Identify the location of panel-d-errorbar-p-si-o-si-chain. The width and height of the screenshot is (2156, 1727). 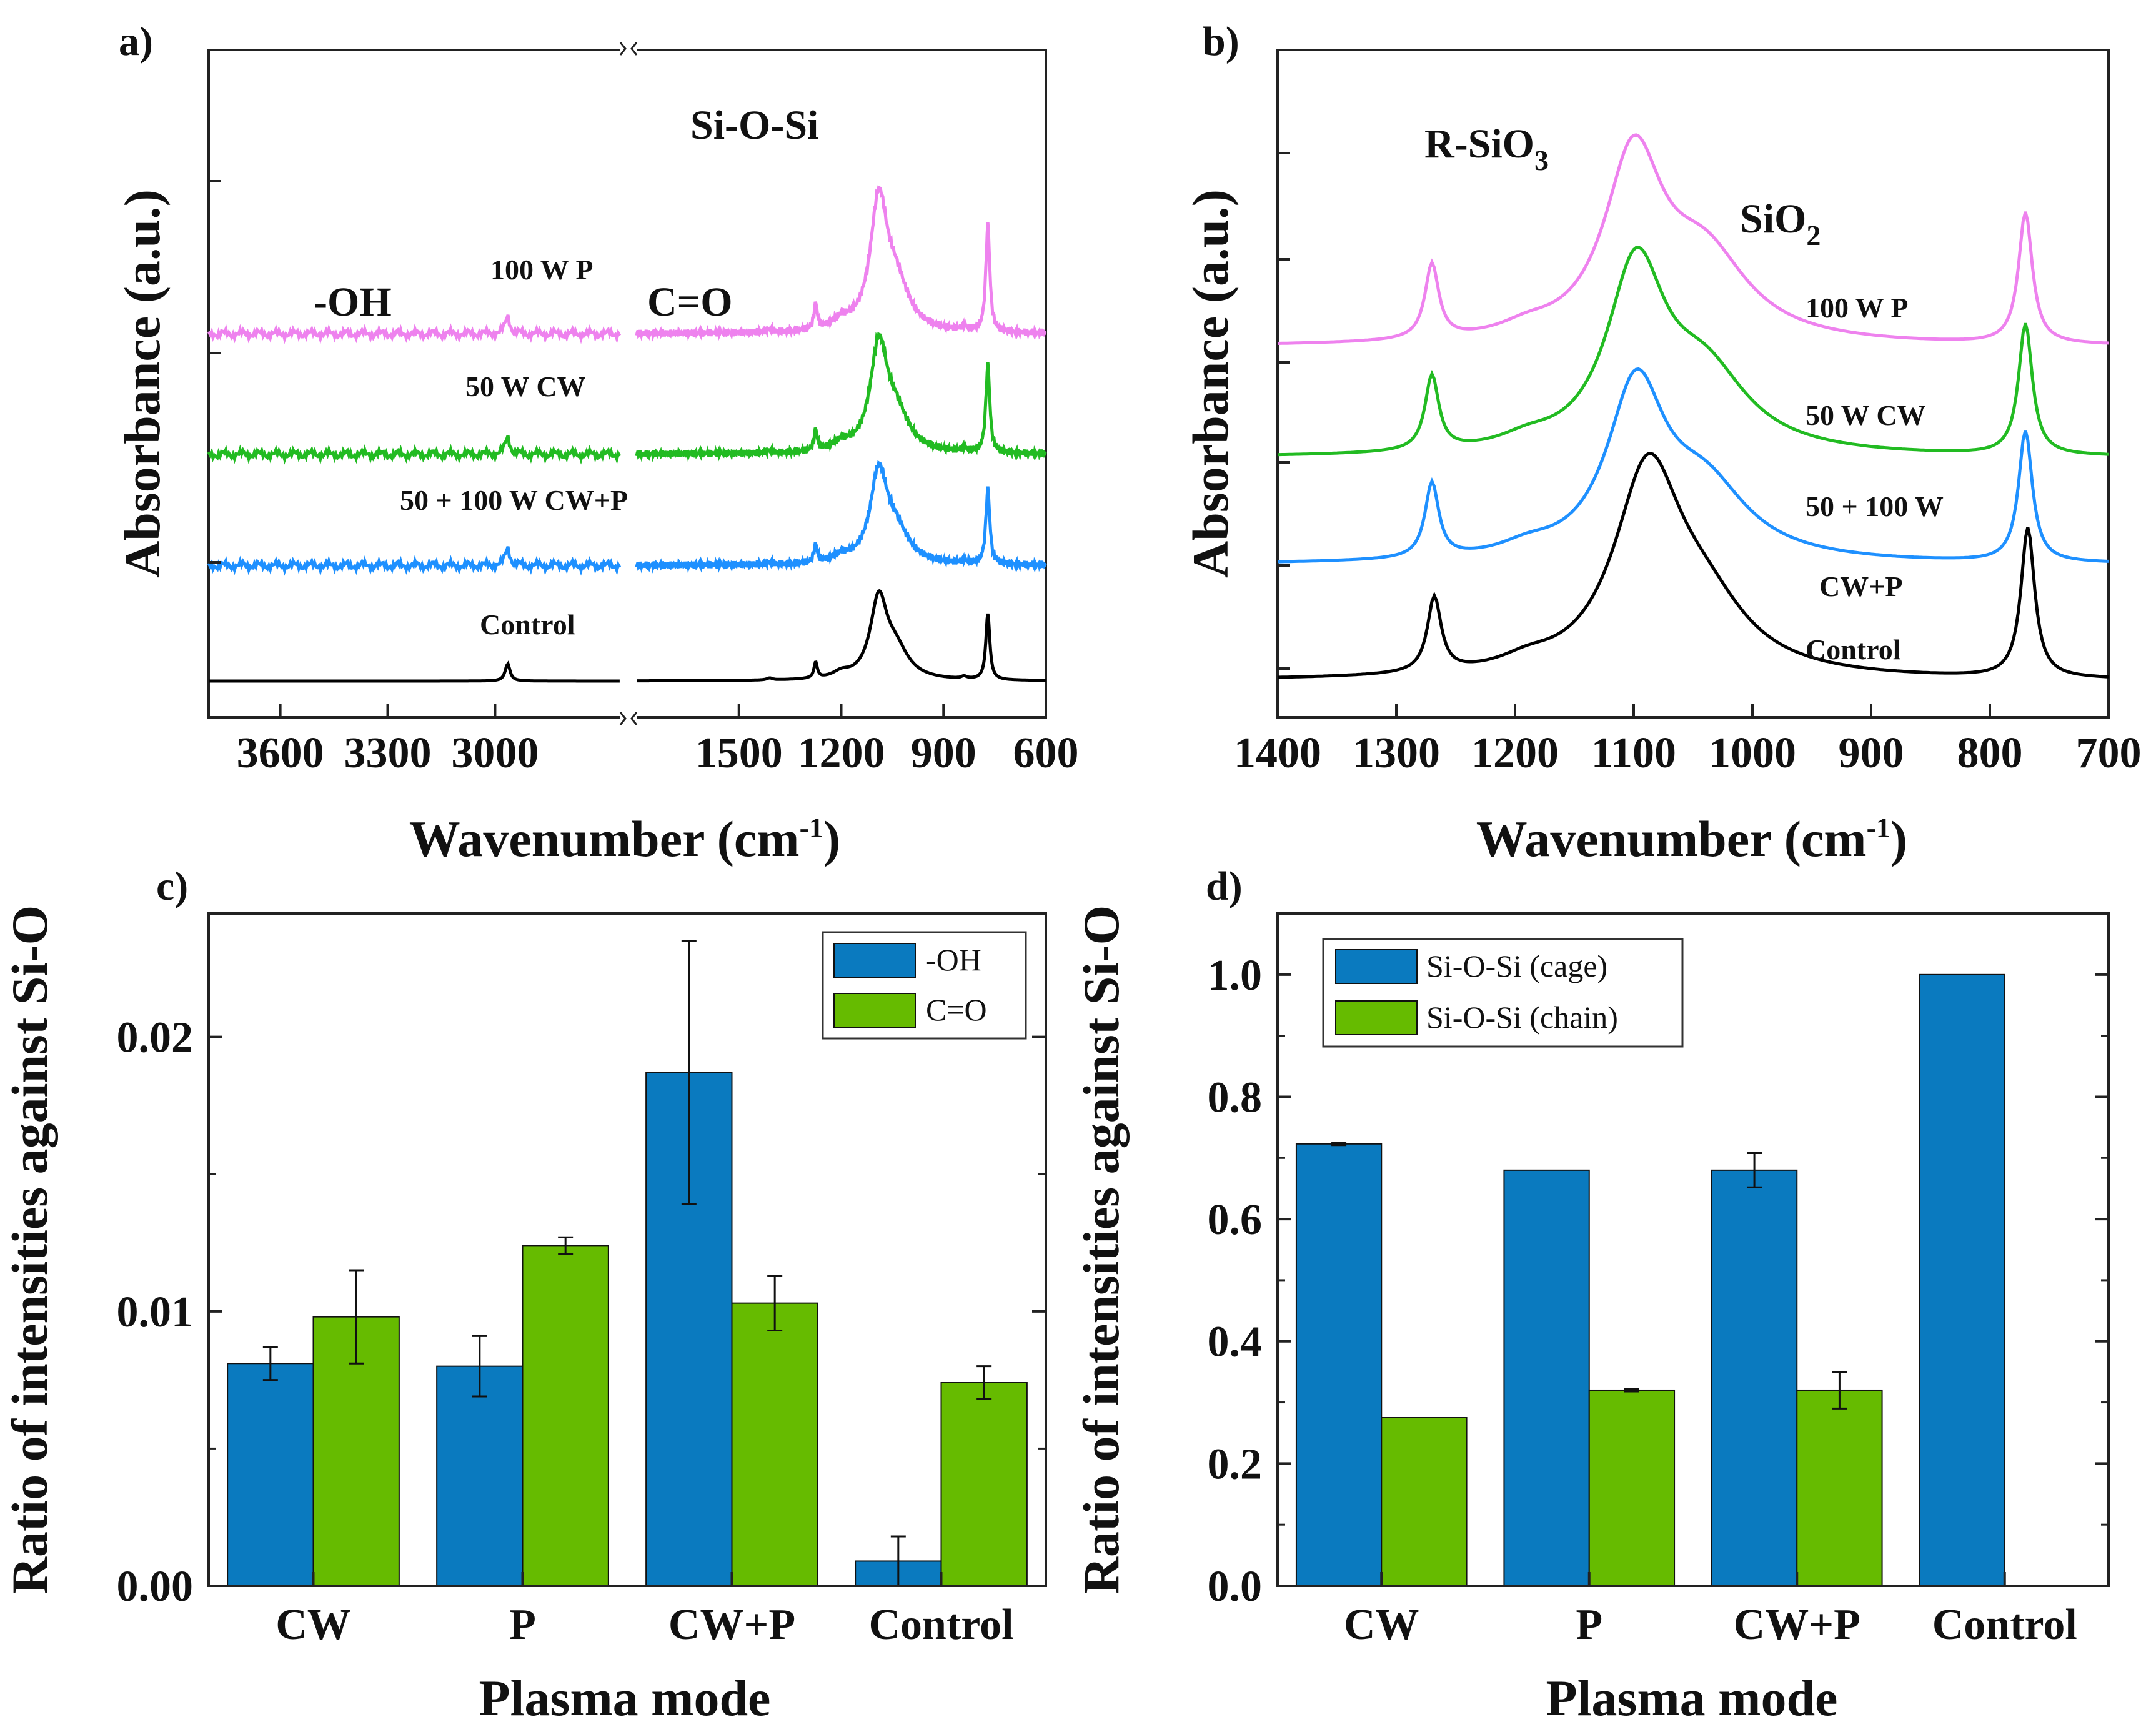
(1632, 1391).